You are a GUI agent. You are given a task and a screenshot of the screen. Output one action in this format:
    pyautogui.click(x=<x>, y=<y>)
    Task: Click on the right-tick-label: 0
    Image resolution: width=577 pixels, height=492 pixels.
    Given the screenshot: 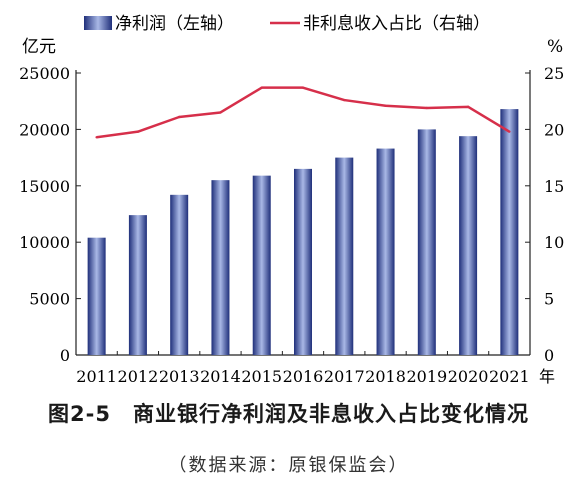 What is the action you would take?
    pyautogui.click(x=549, y=355)
    